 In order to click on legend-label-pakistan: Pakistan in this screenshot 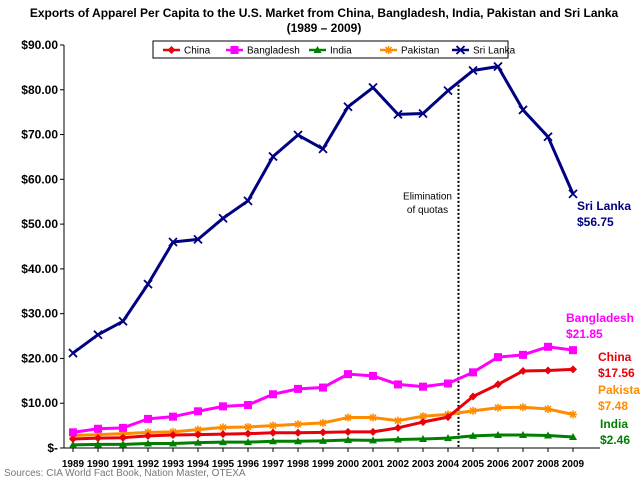, I will do `click(420, 51)`.